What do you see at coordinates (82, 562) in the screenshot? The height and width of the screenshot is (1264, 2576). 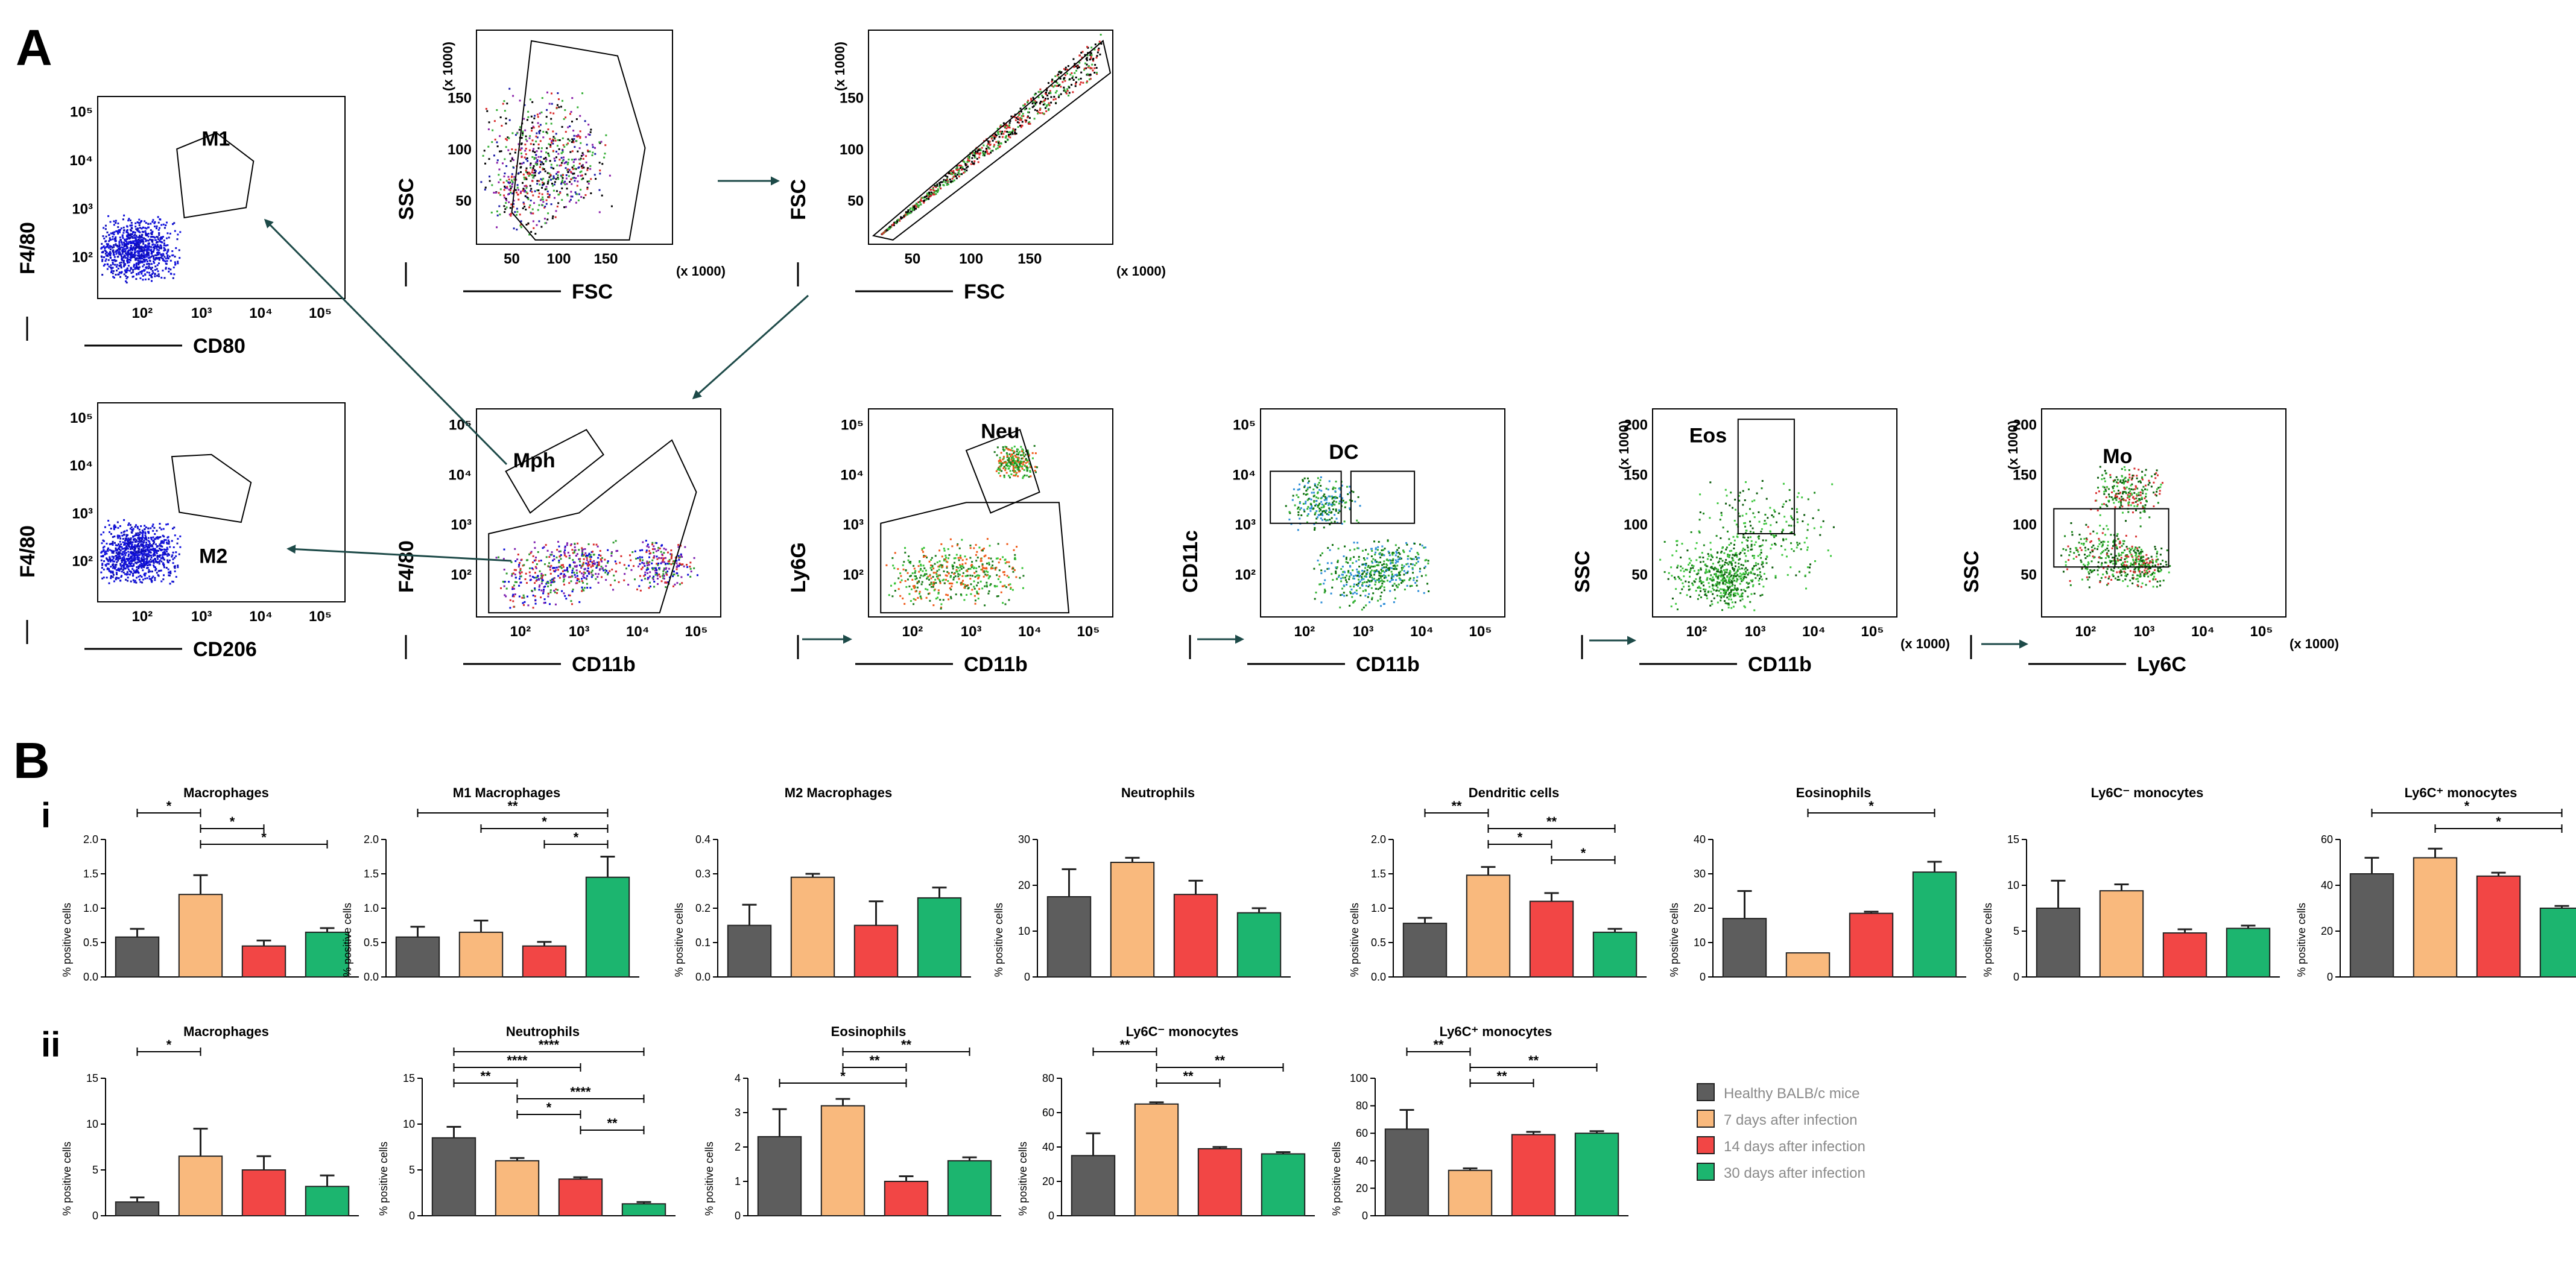 I see `y-tick-label: 10²` at bounding box center [82, 562].